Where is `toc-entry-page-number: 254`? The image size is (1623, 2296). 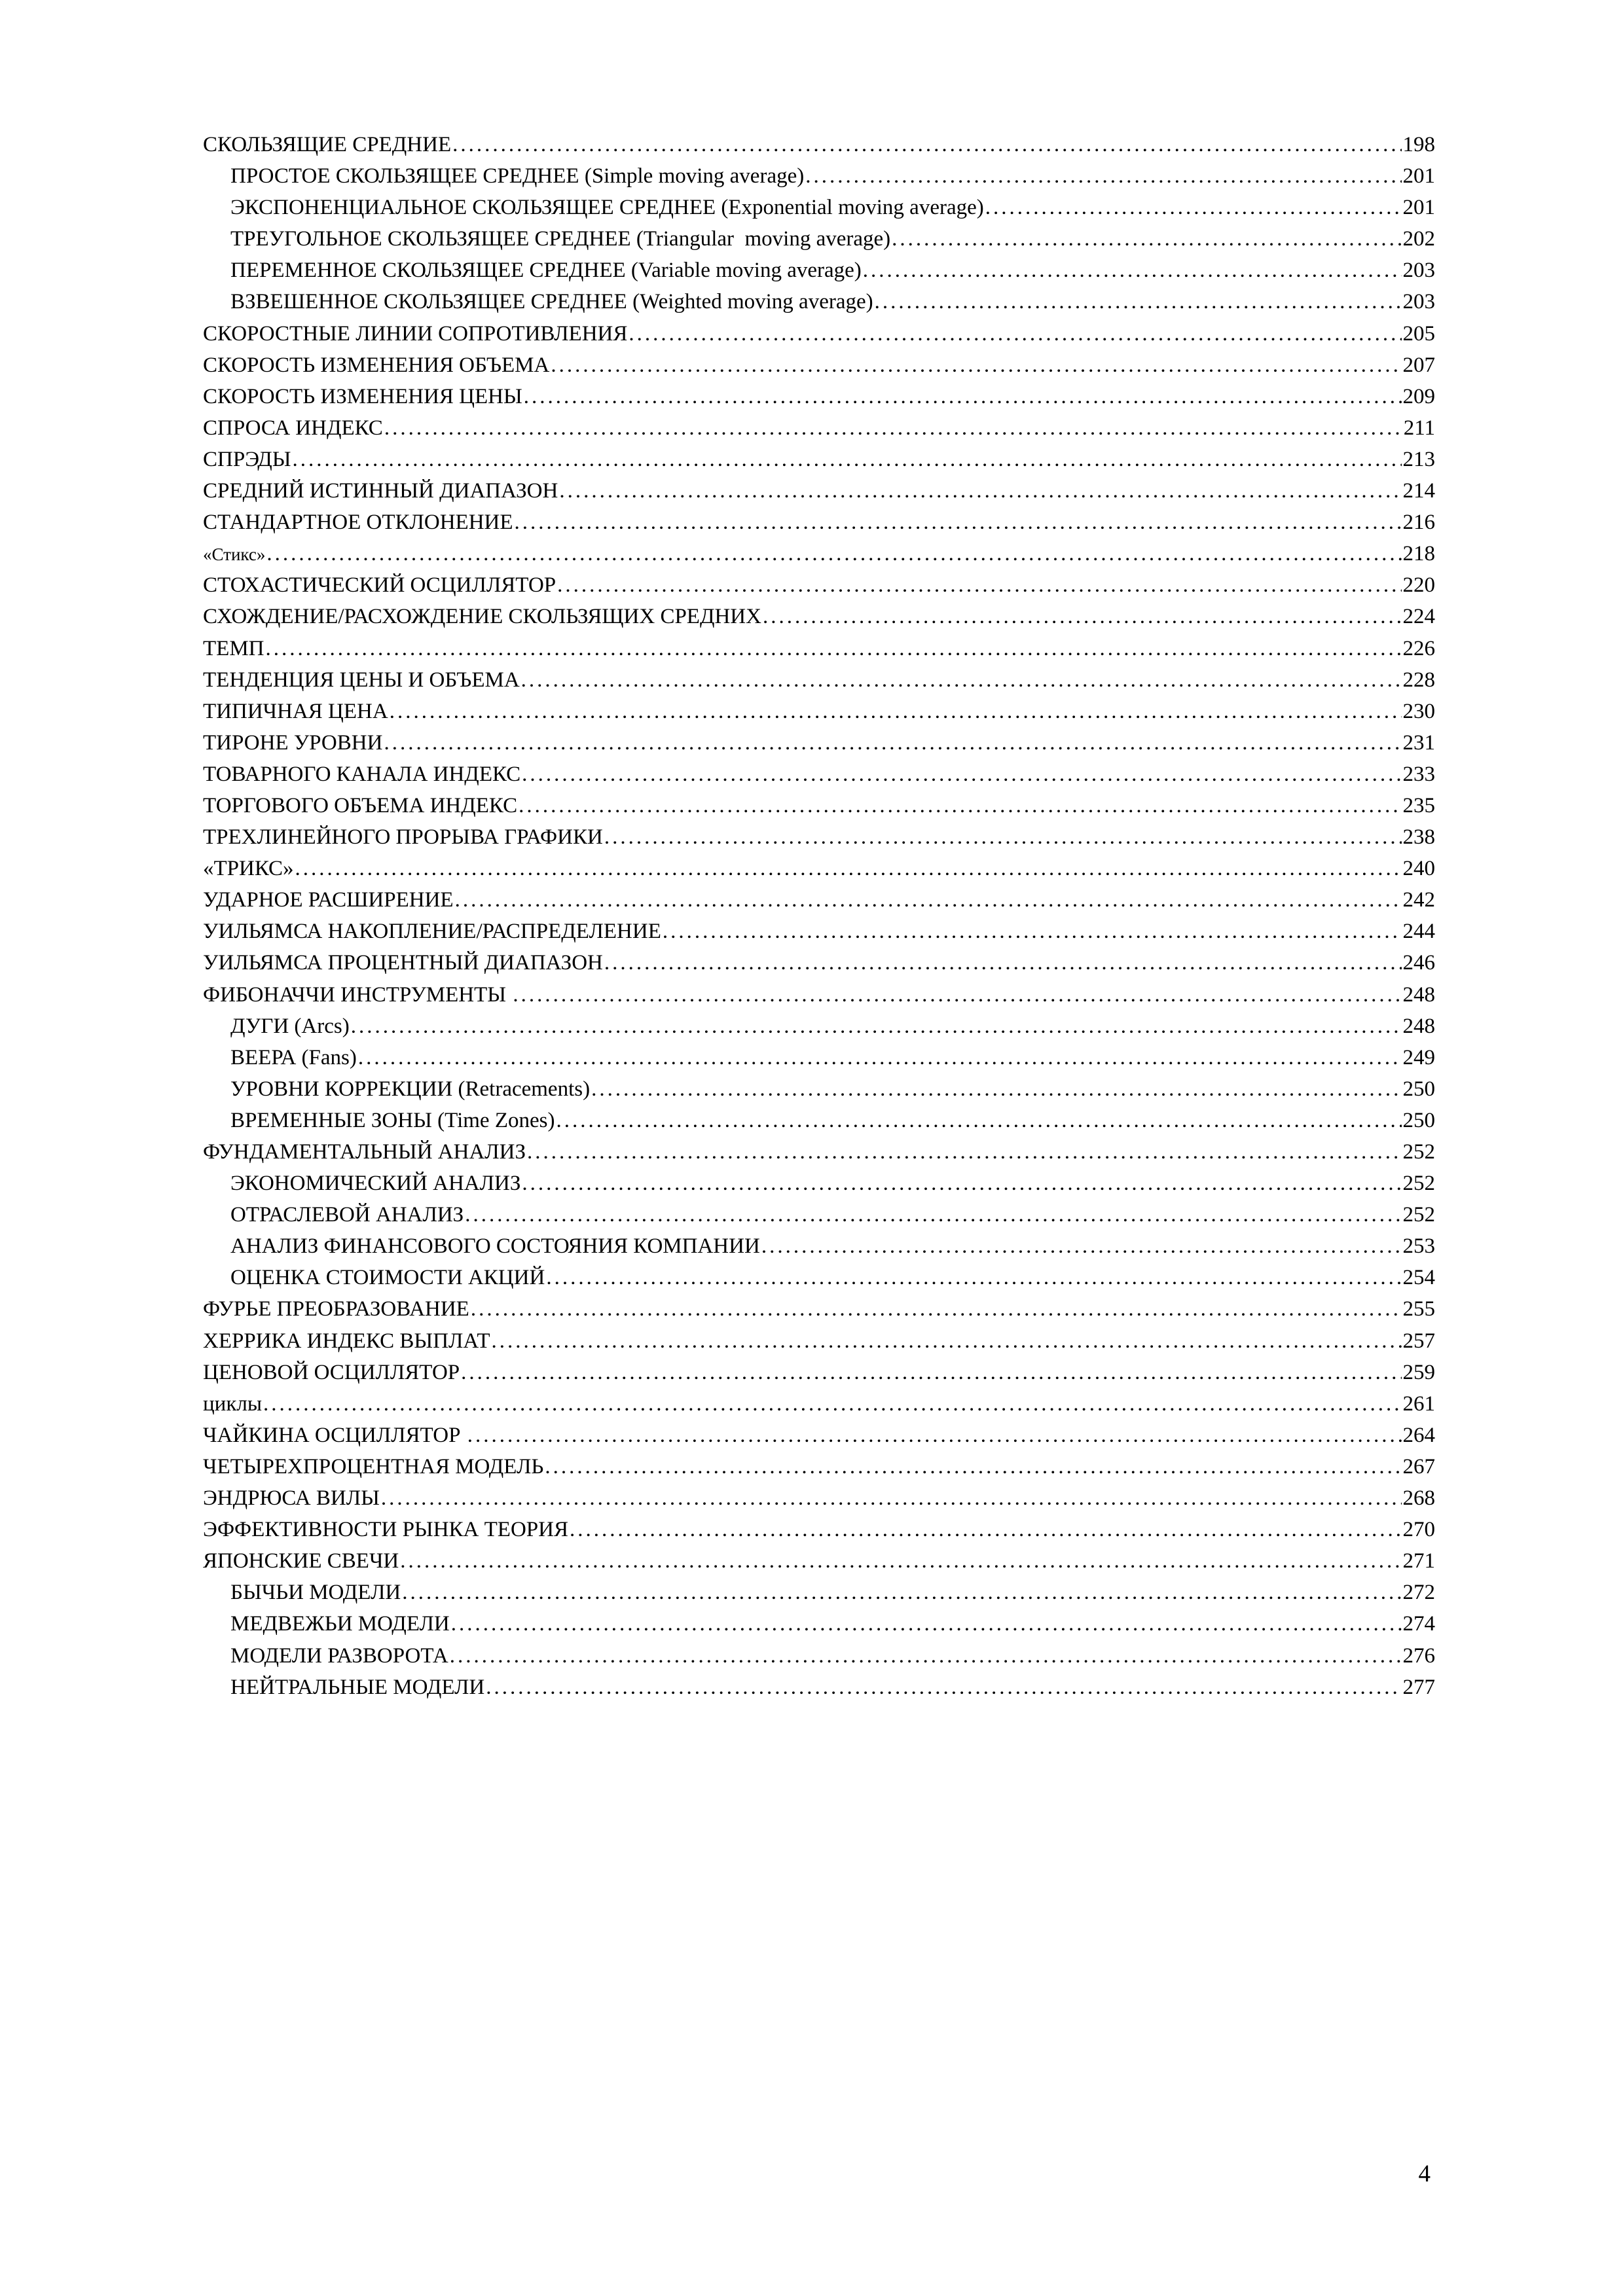 toc-entry-page-number: 254 is located at coordinates (1419, 1278).